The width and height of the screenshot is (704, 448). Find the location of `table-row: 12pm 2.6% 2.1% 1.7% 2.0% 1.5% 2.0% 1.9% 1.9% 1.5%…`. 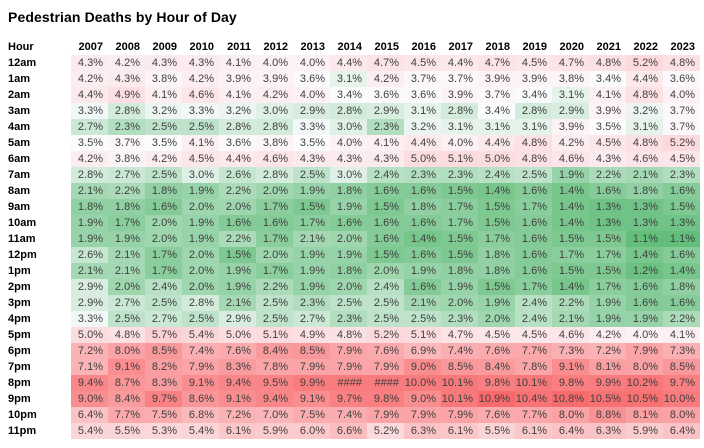

table-row: 12pm 2.6% 2.1% 1.7% 2.0% 1.5% 2.0% 1.9% 1.9% 1.5%… is located at coordinates (354, 255).